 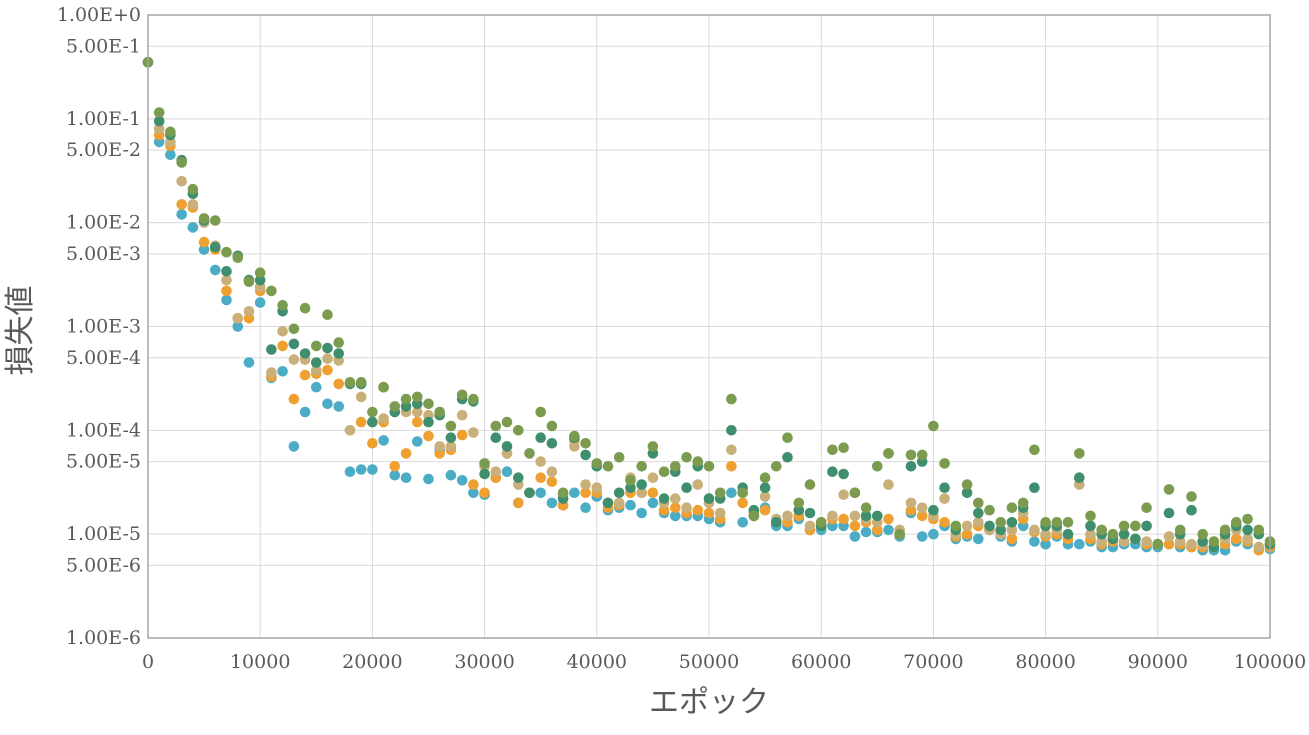 I want to click on y-tick-label: 1.00E-1, so click(x=103, y=119).